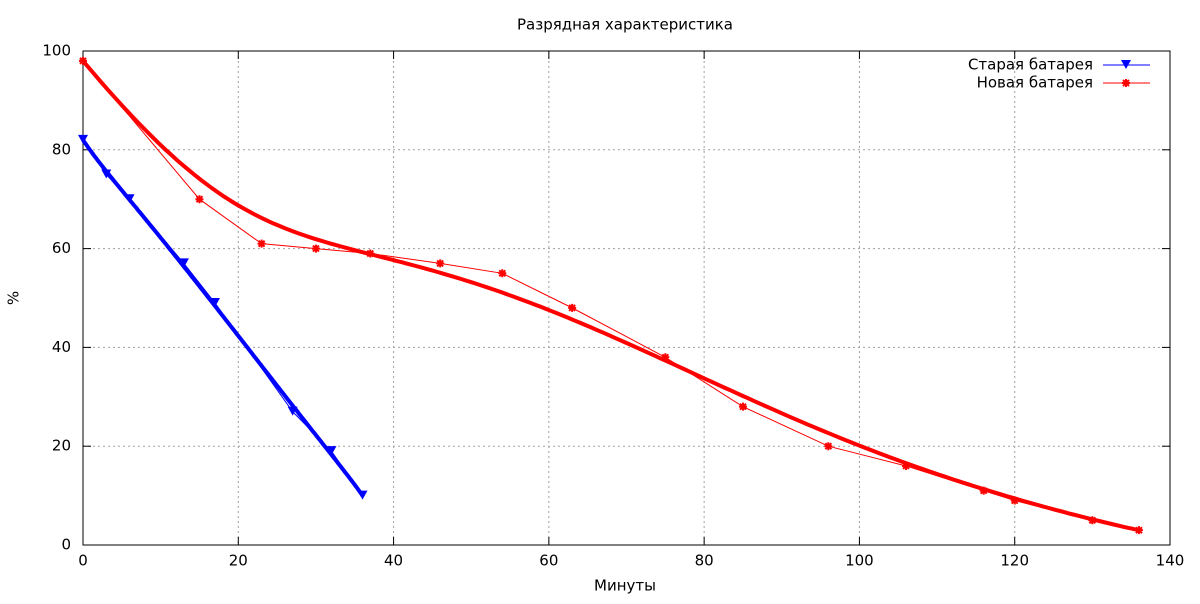  Describe the element at coordinates (61, 248) in the screenshot. I see `y-tick-label: 60` at that location.